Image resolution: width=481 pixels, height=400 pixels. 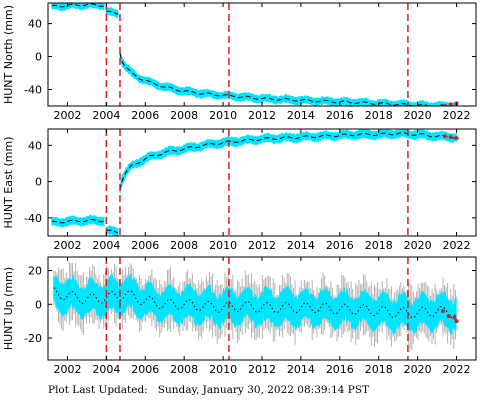 What do you see at coordinates (8, 308) in the screenshot?
I see `y-axis-label: HUNT Up (mm)` at bounding box center [8, 308].